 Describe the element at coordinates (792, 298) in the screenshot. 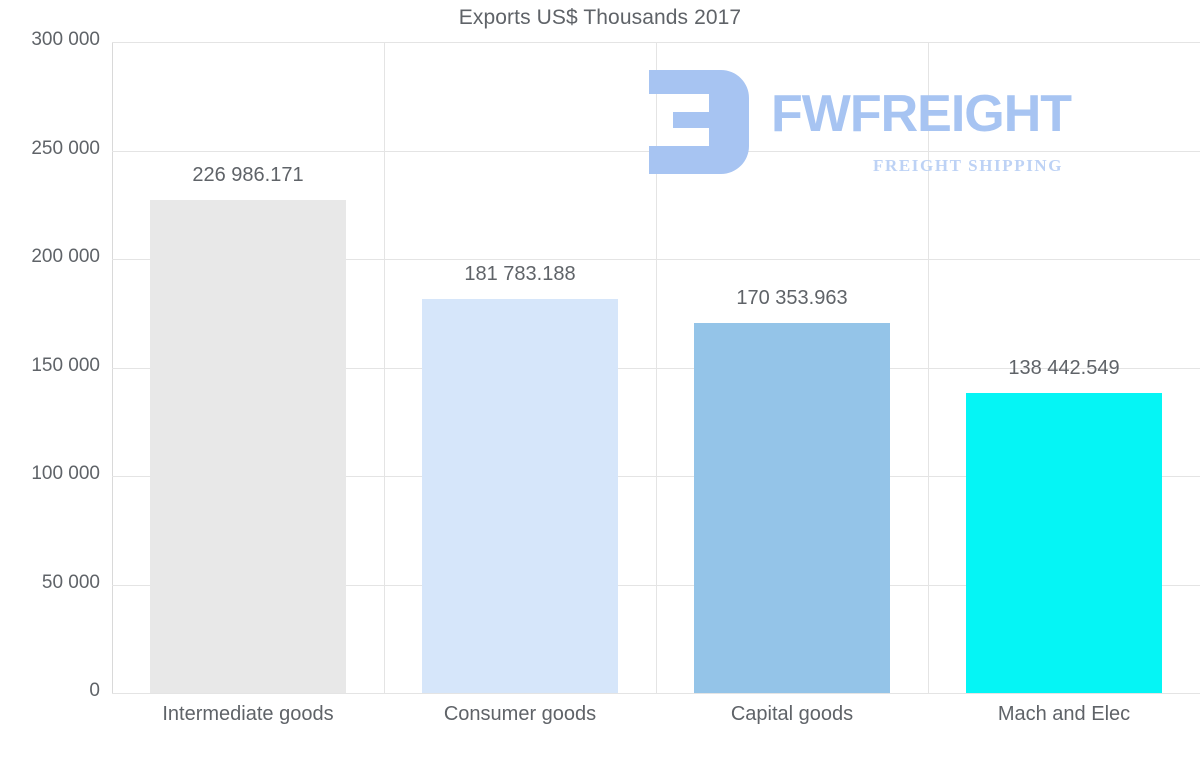

I see `bar-value-label: 170 353.963` at that location.